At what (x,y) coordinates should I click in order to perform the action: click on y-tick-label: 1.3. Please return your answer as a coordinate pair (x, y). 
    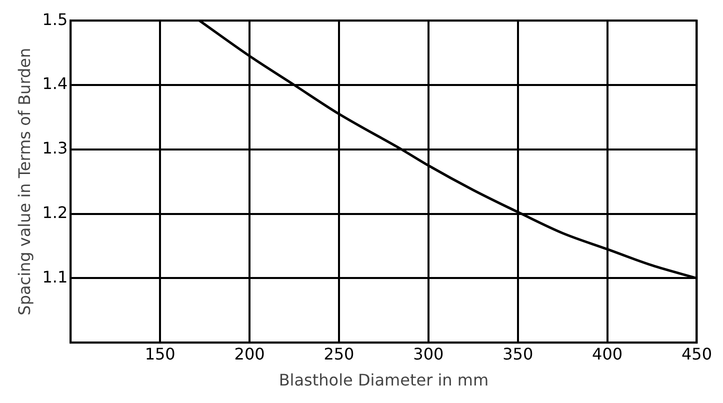
    Looking at the image, I should click on (55, 148).